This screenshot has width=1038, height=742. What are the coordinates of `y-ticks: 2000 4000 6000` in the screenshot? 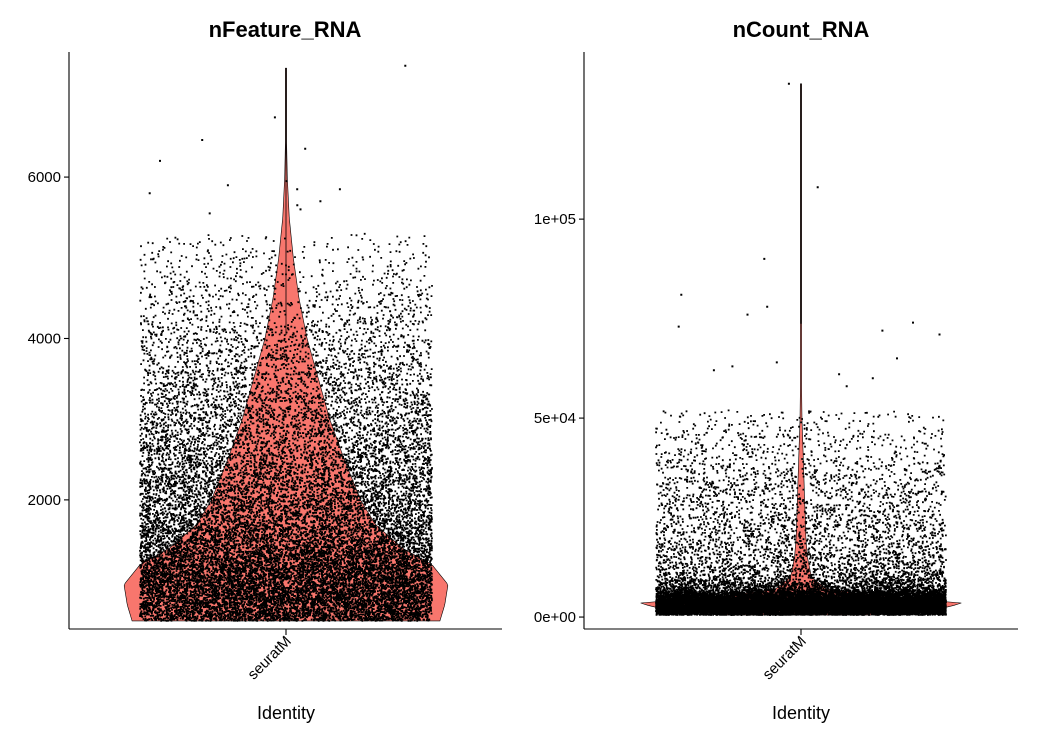 It's located at (48, 339).